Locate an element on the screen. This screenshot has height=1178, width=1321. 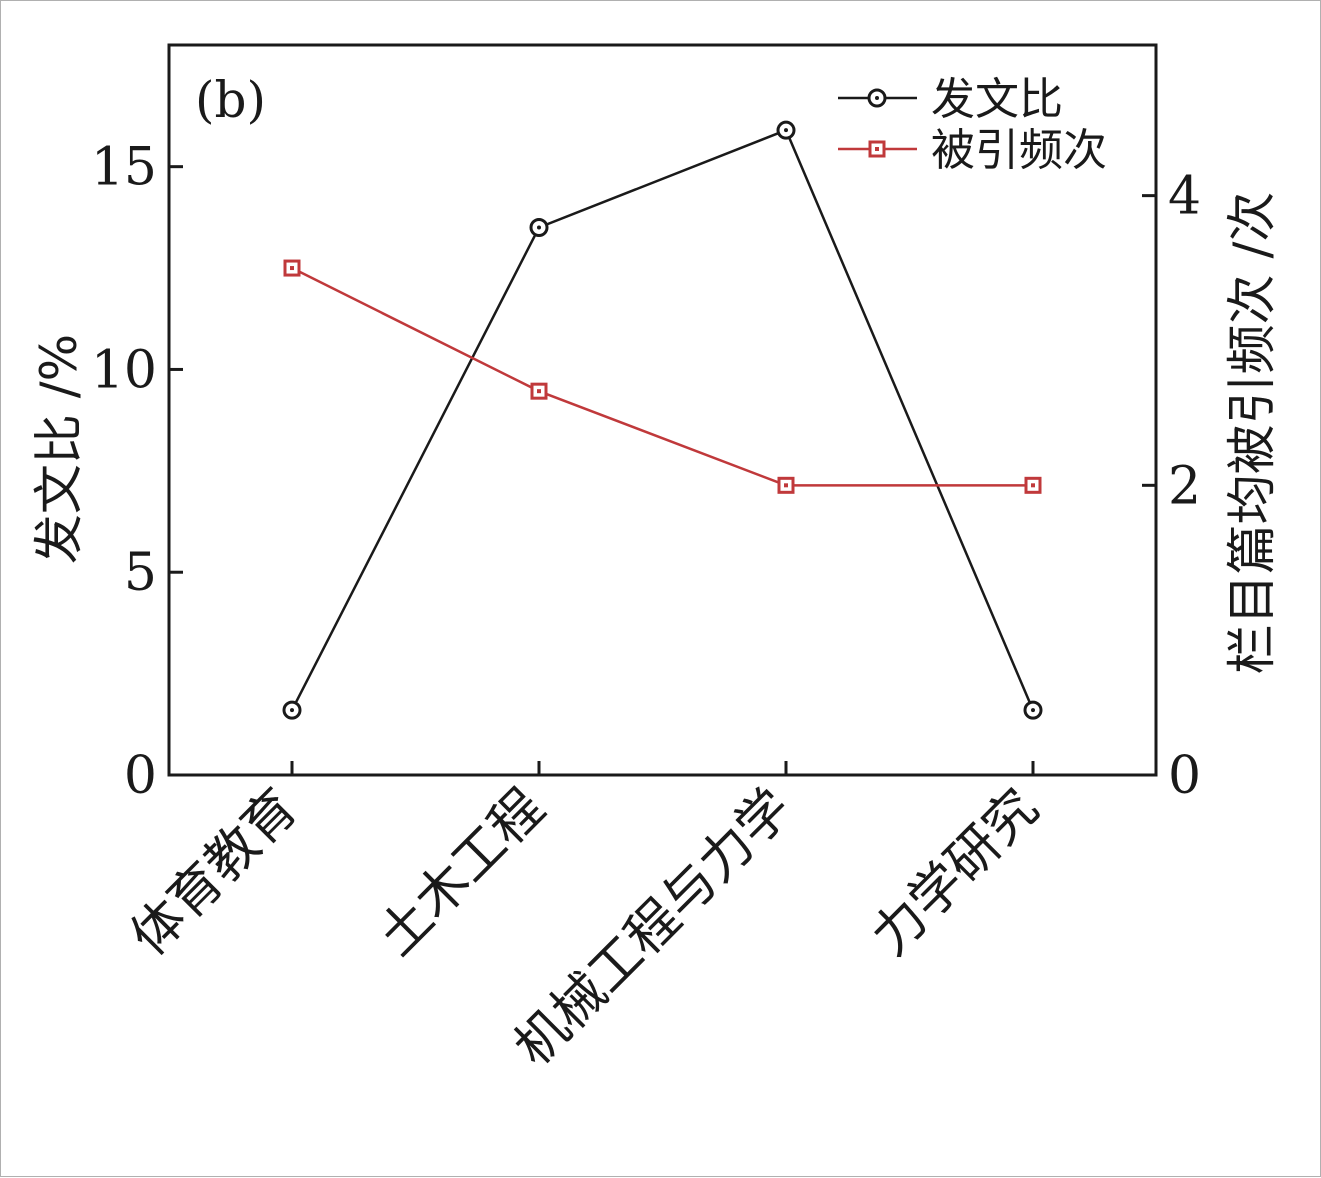
left-tick-label: 10 is located at coordinates (124, 370).